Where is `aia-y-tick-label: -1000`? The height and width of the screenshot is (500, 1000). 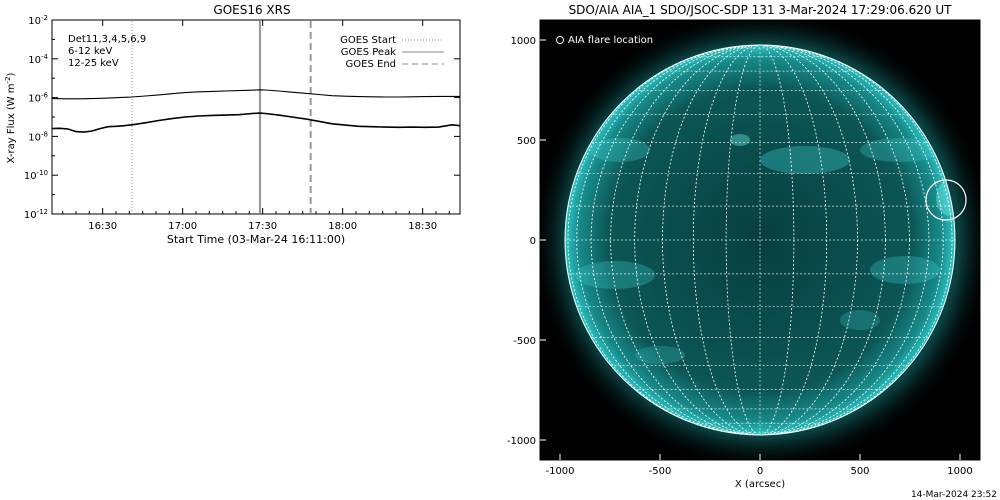
aia-y-tick-label: -1000 is located at coordinates (521, 441).